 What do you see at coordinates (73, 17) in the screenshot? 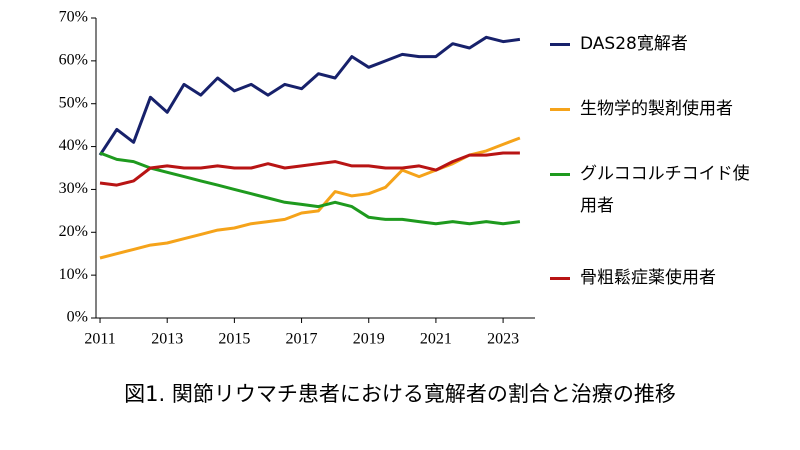
I see `y-tick-label: 70%` at bounding box center [73, 17].